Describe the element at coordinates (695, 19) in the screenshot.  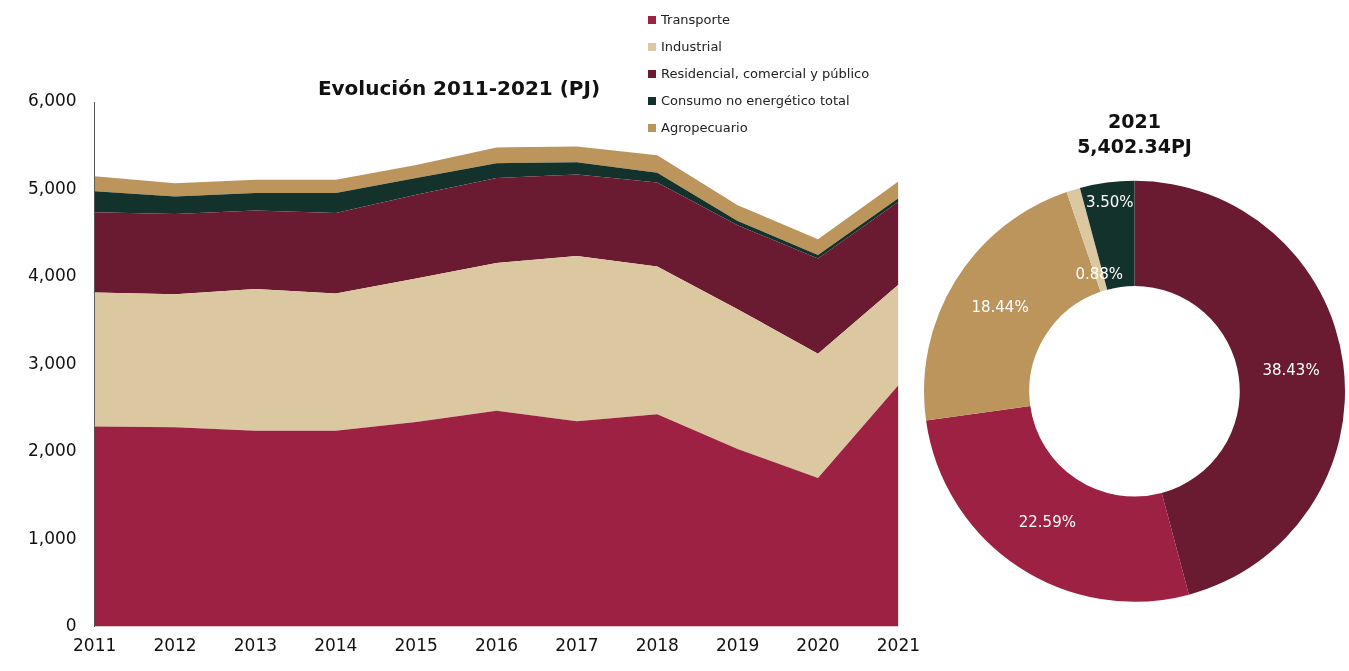
I see `legend-label: Transporte` at that location.